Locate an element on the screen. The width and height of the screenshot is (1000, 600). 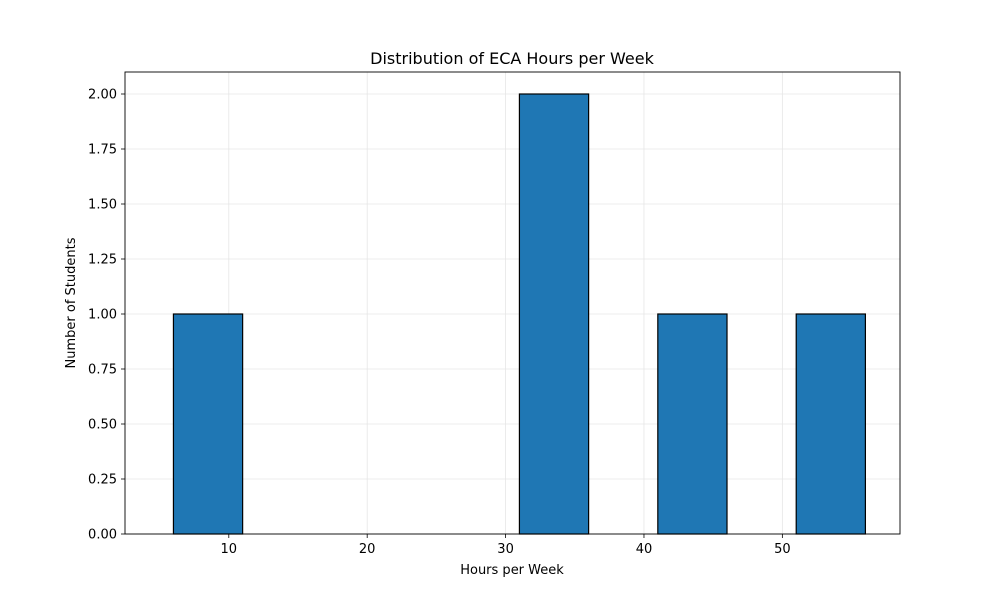
y-tick-label-8: 2.00 is located at coordinates (102, 95).